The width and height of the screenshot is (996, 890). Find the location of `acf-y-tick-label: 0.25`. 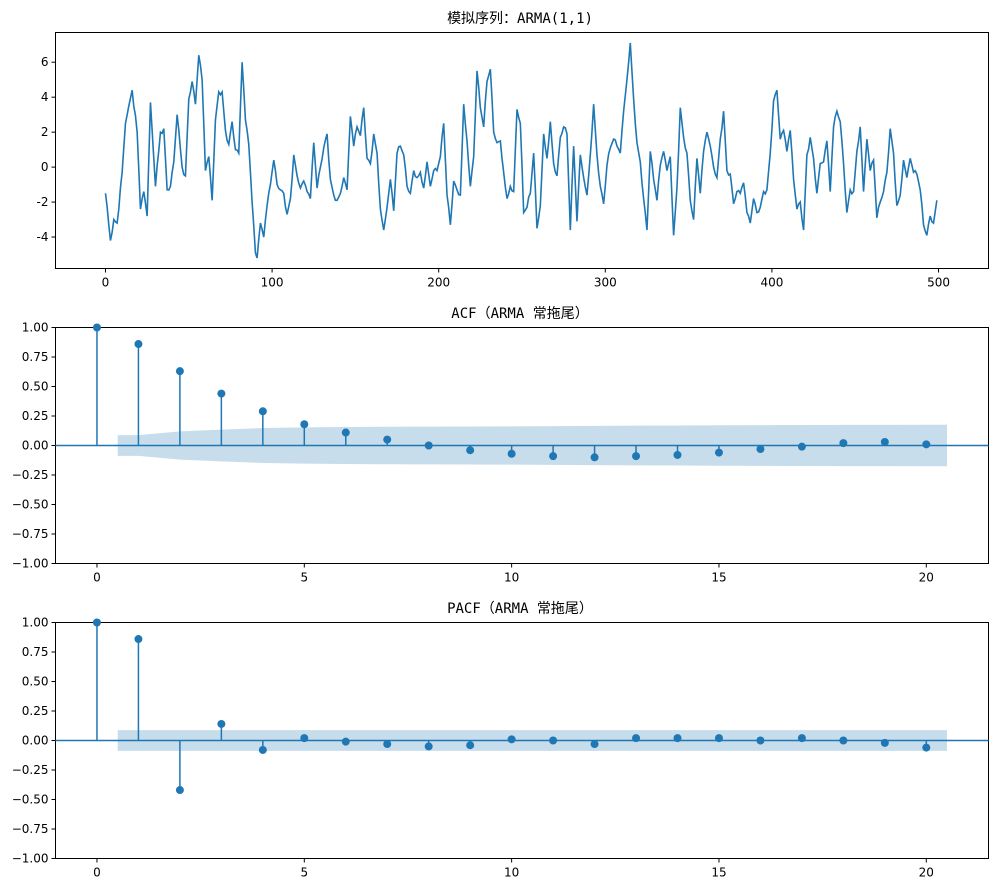

acf-y-tick-label: 0.25 is located at coordinates (35, 416).